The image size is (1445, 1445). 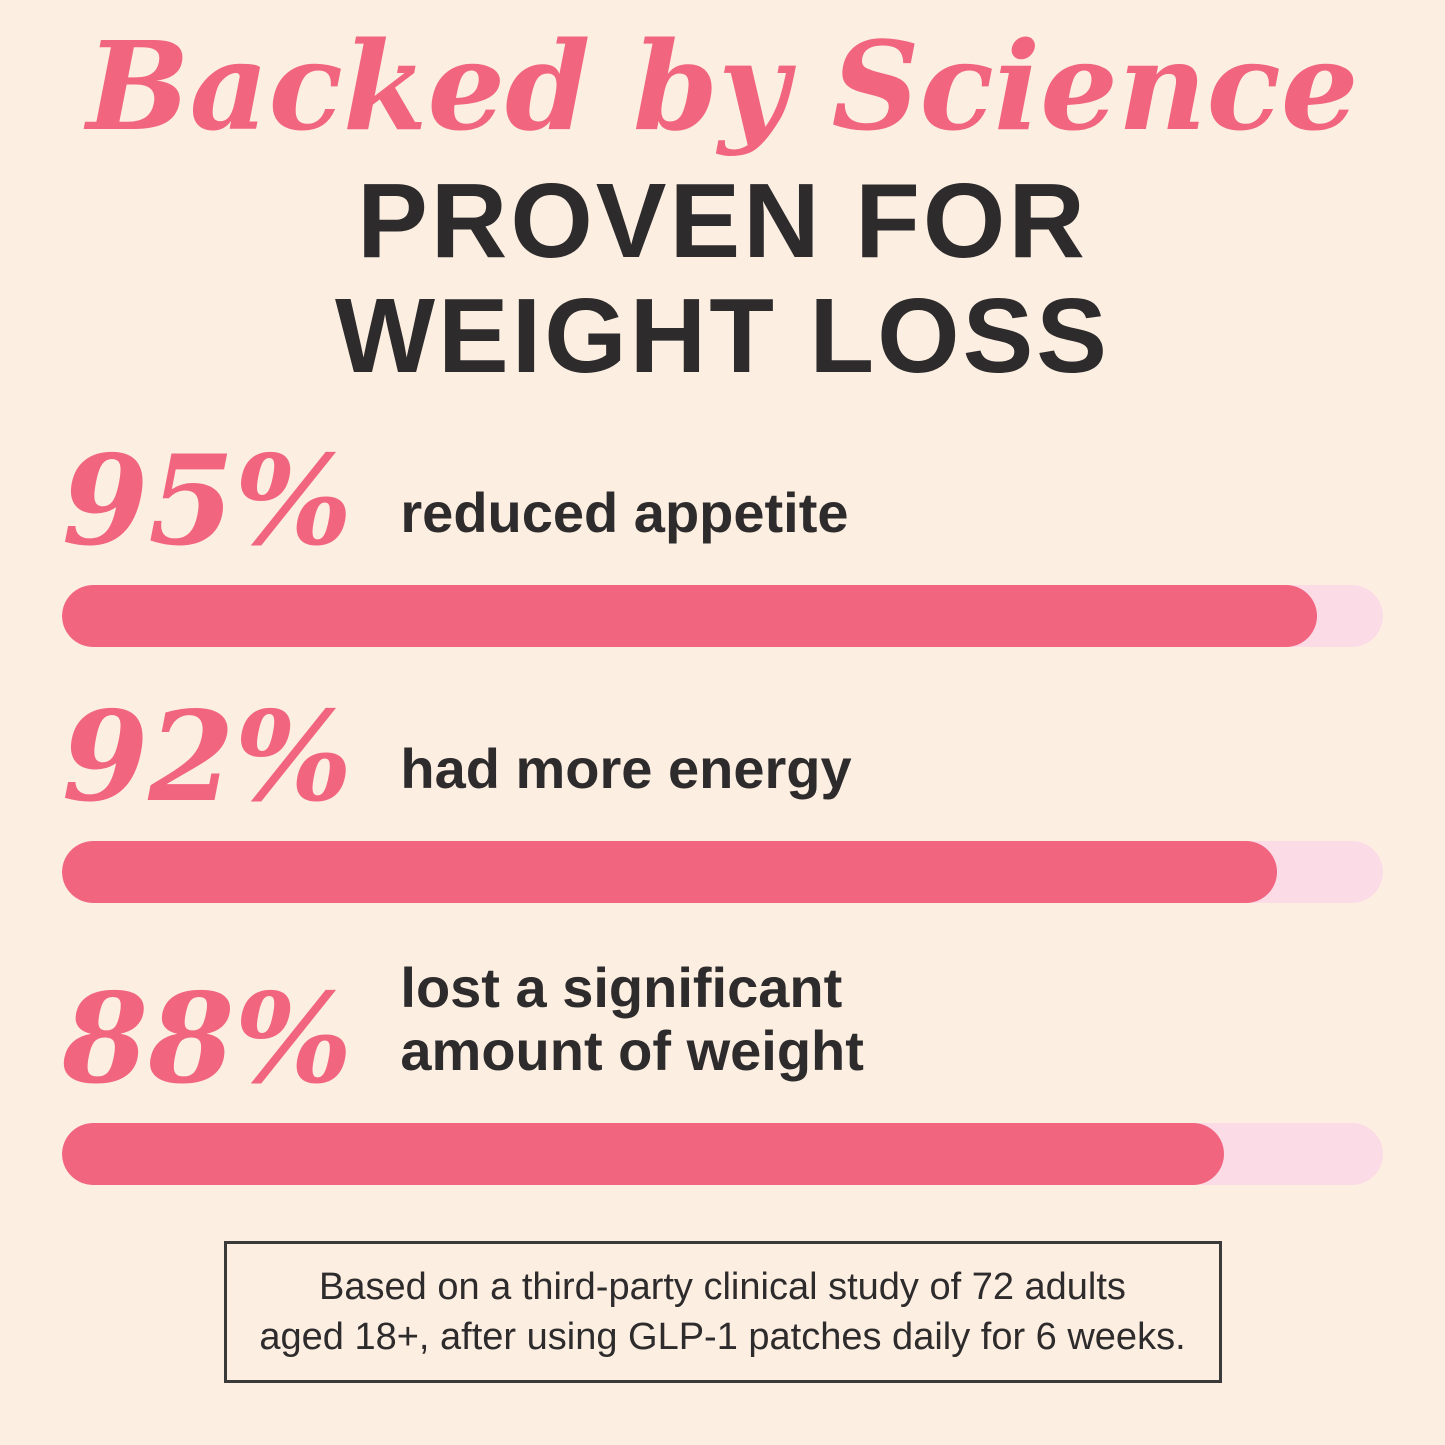 What do you see at coordinates (624, 513) in the screenshot?
I see `stat-label: reduced appetite` at bounding box center [624, 513].